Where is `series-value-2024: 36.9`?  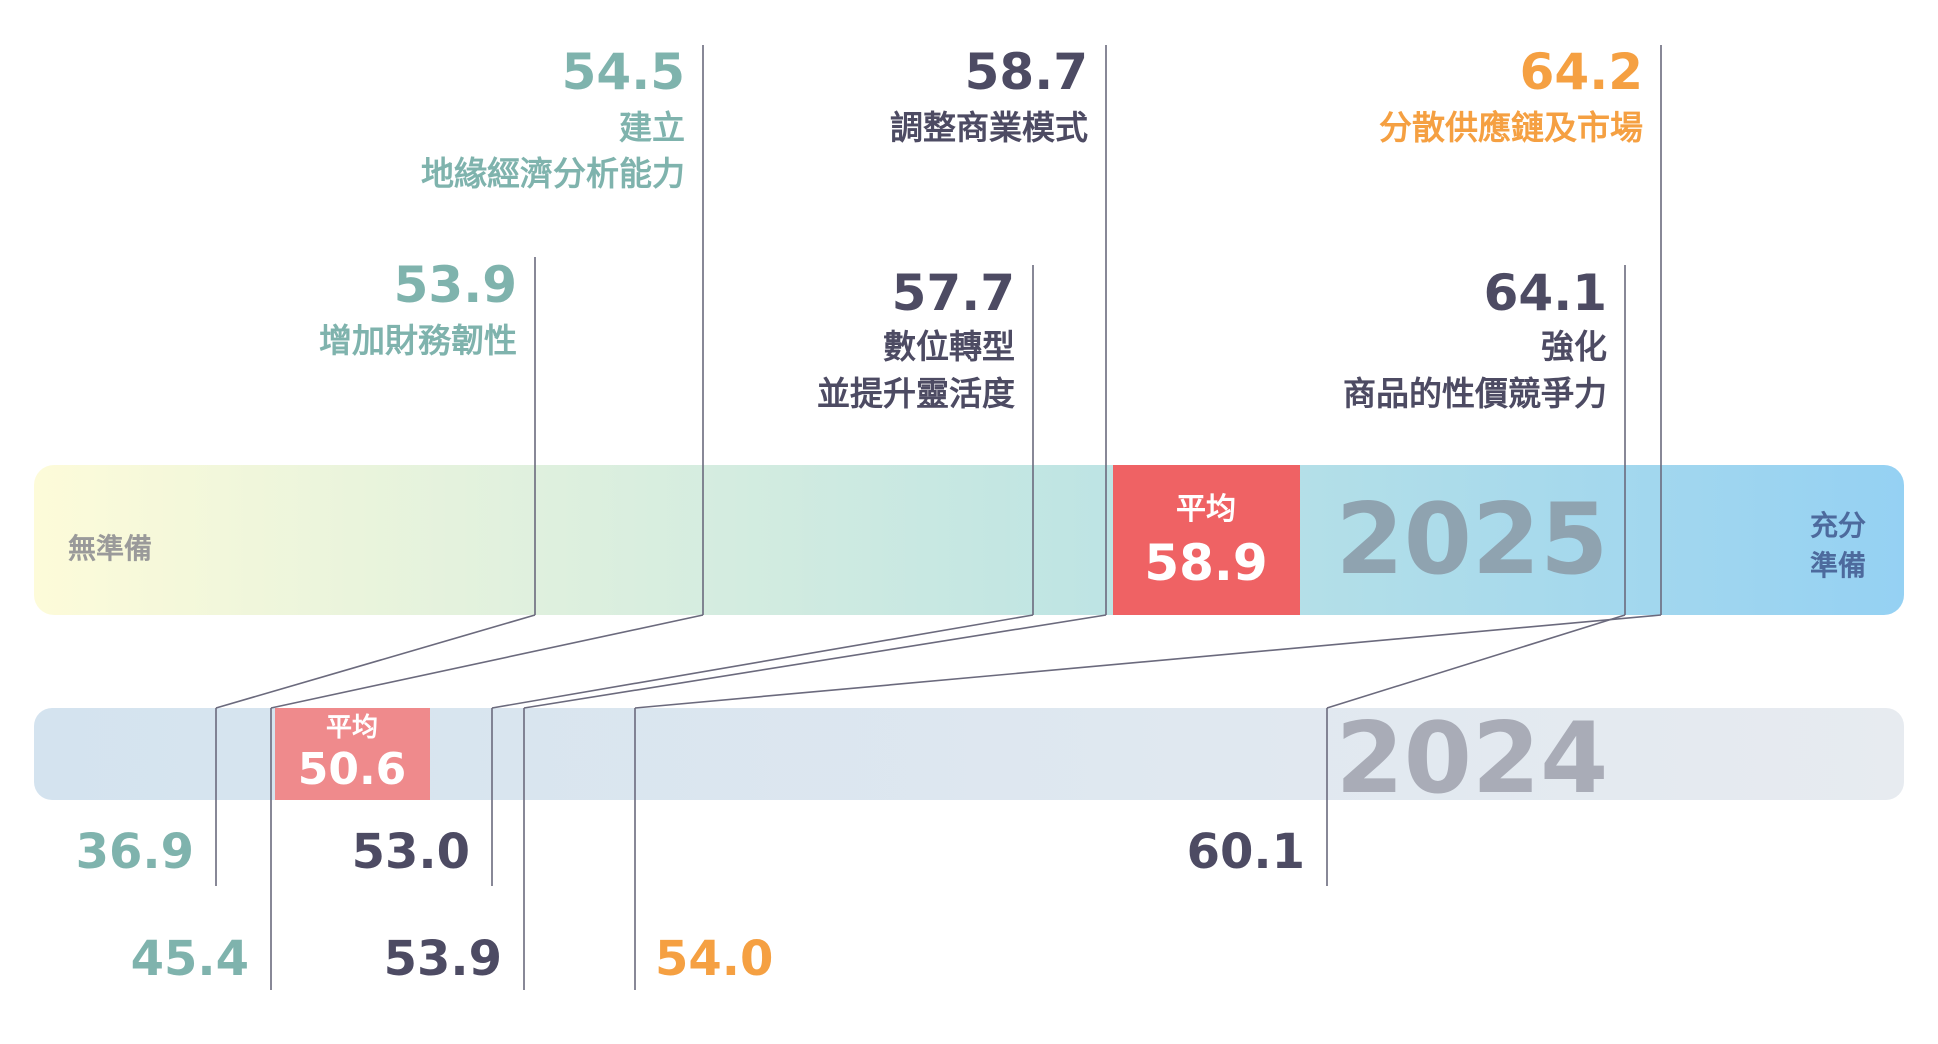 series-value-2024: 36.9 is located at coordinates (135, 852).